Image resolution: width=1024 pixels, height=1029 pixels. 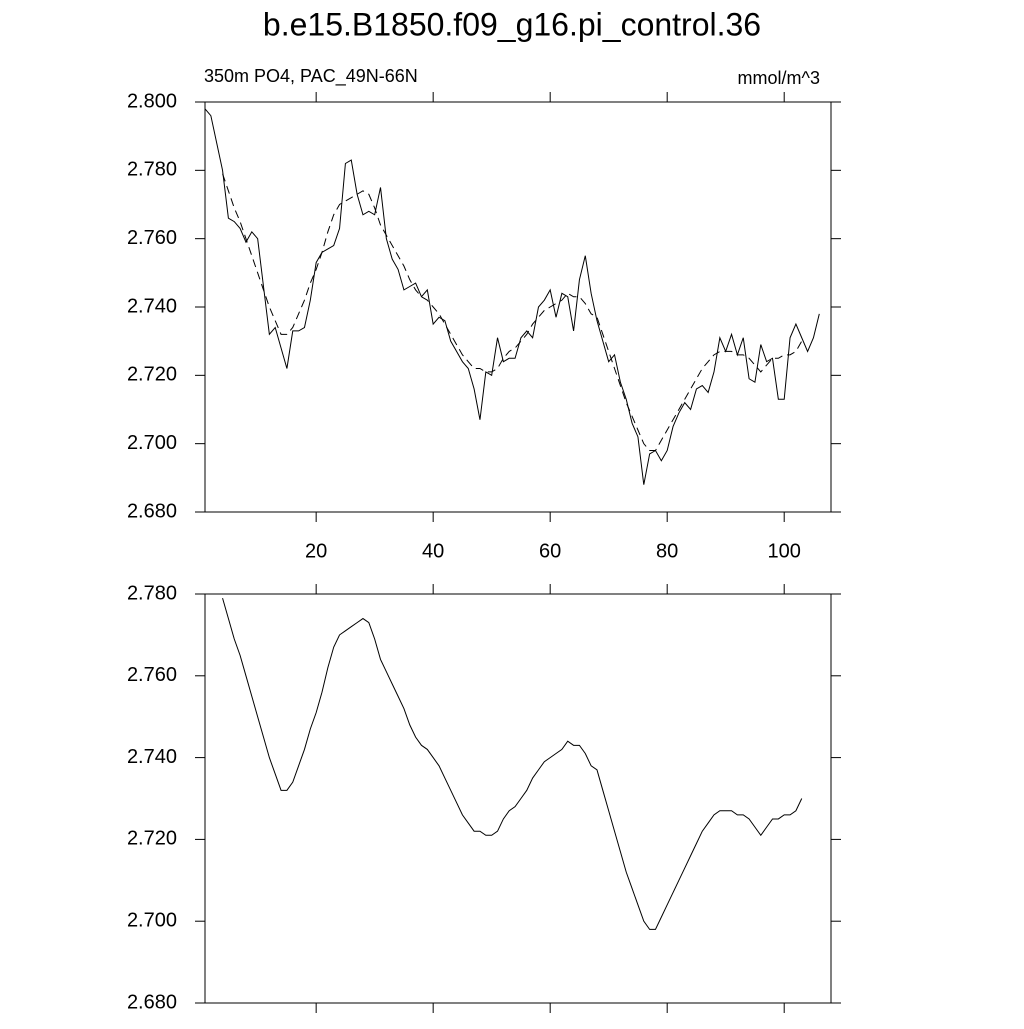 What do you see at coordinates (433, 551) in the screenshot?
I see `x-tick-label: 40` at bounding box center [433, 551].